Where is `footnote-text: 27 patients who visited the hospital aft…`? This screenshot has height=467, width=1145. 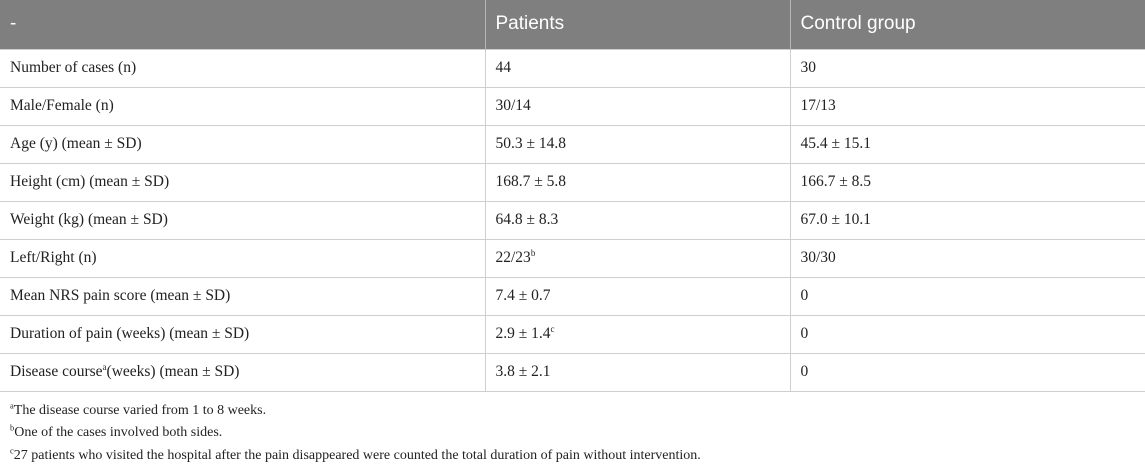 footnote-text: 27 patients who visited the hospital aft… is located at coordinates (357, 455).